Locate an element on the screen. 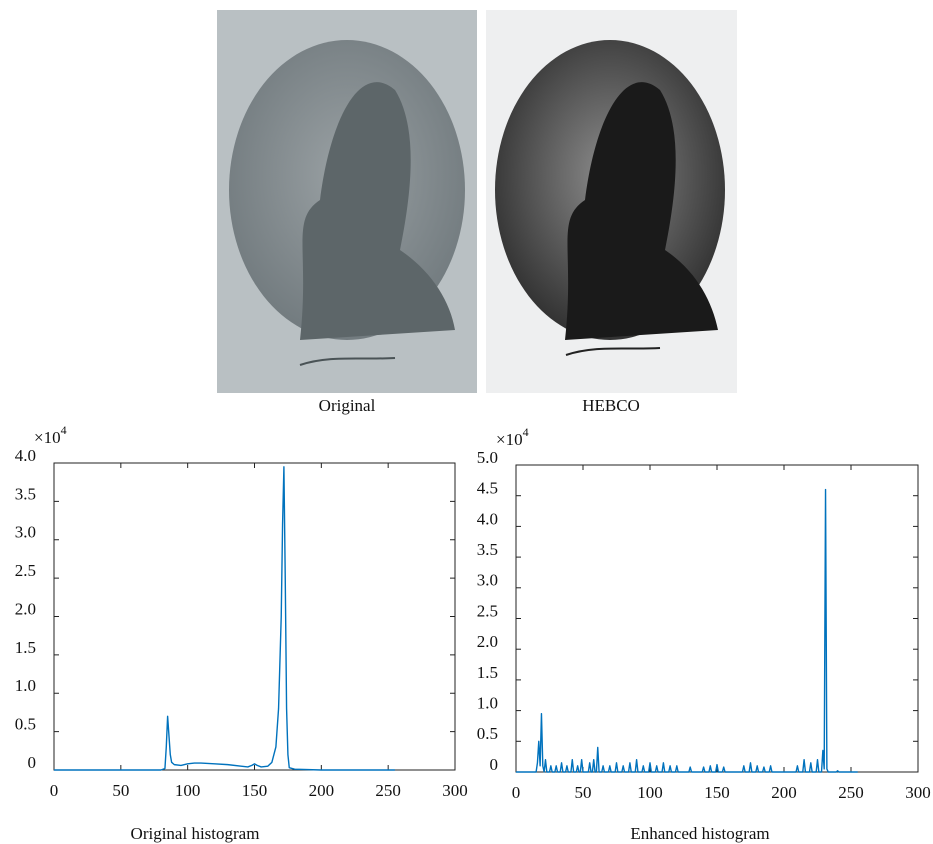  image-caption: HEBCO is located at coordinates (611, 405).